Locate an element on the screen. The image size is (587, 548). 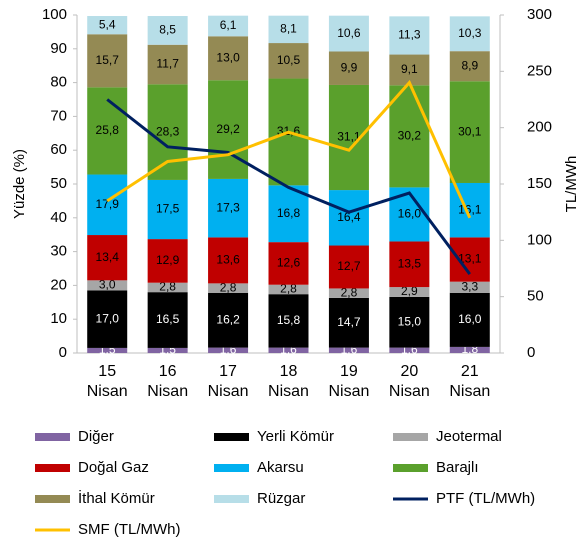
y-tick-label: 30 is located at coordinates (58, 251).